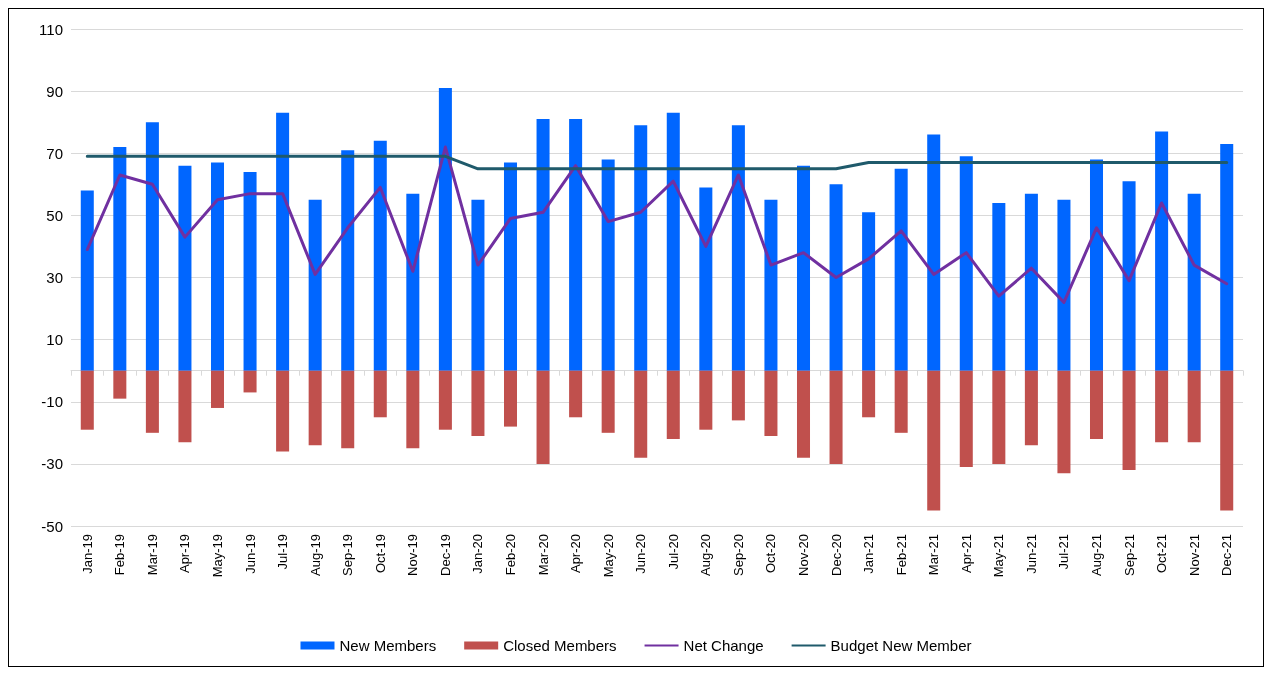 This screenshot has width=1274, height=677. Describe the element at coordinates (54, 340) in the screenshot. I see `y-tick-label: 10` at that location.